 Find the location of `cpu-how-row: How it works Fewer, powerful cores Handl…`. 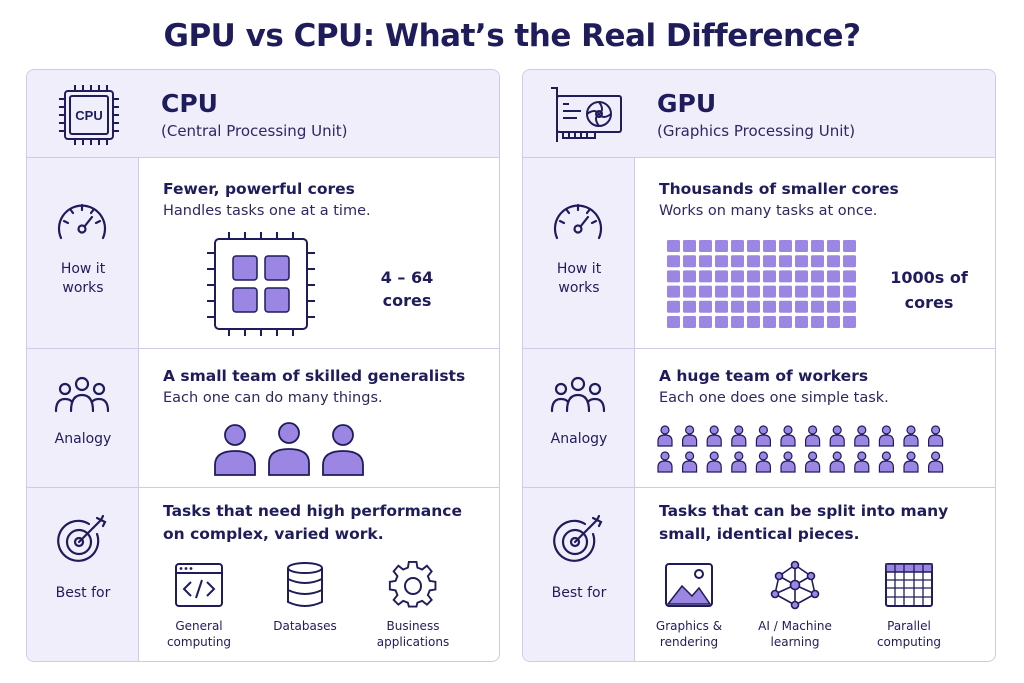

cpu-how-row: How it works Fewer, powerful cores Handl… is located at coordinates (263, 253).